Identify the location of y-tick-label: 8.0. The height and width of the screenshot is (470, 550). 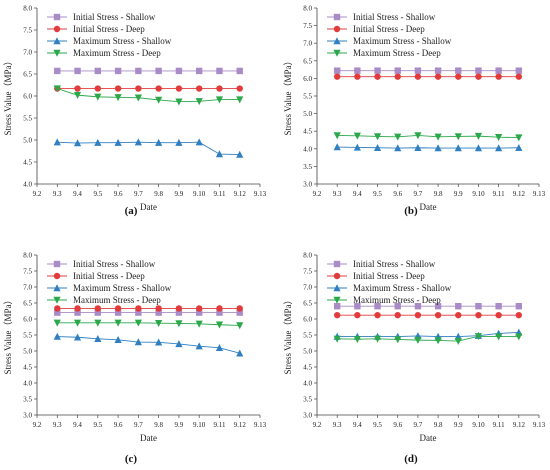
(307, 9).